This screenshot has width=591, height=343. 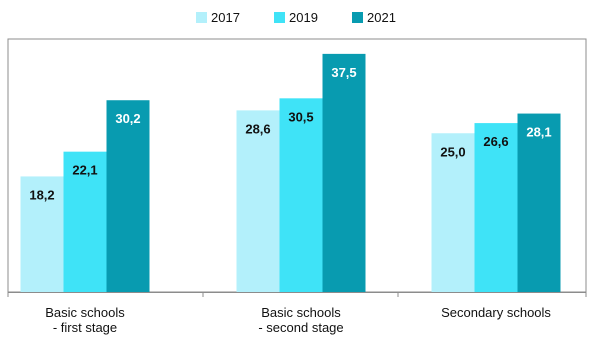 I want to click on legend-label-2021: 2021, so click(x=381, y=17).